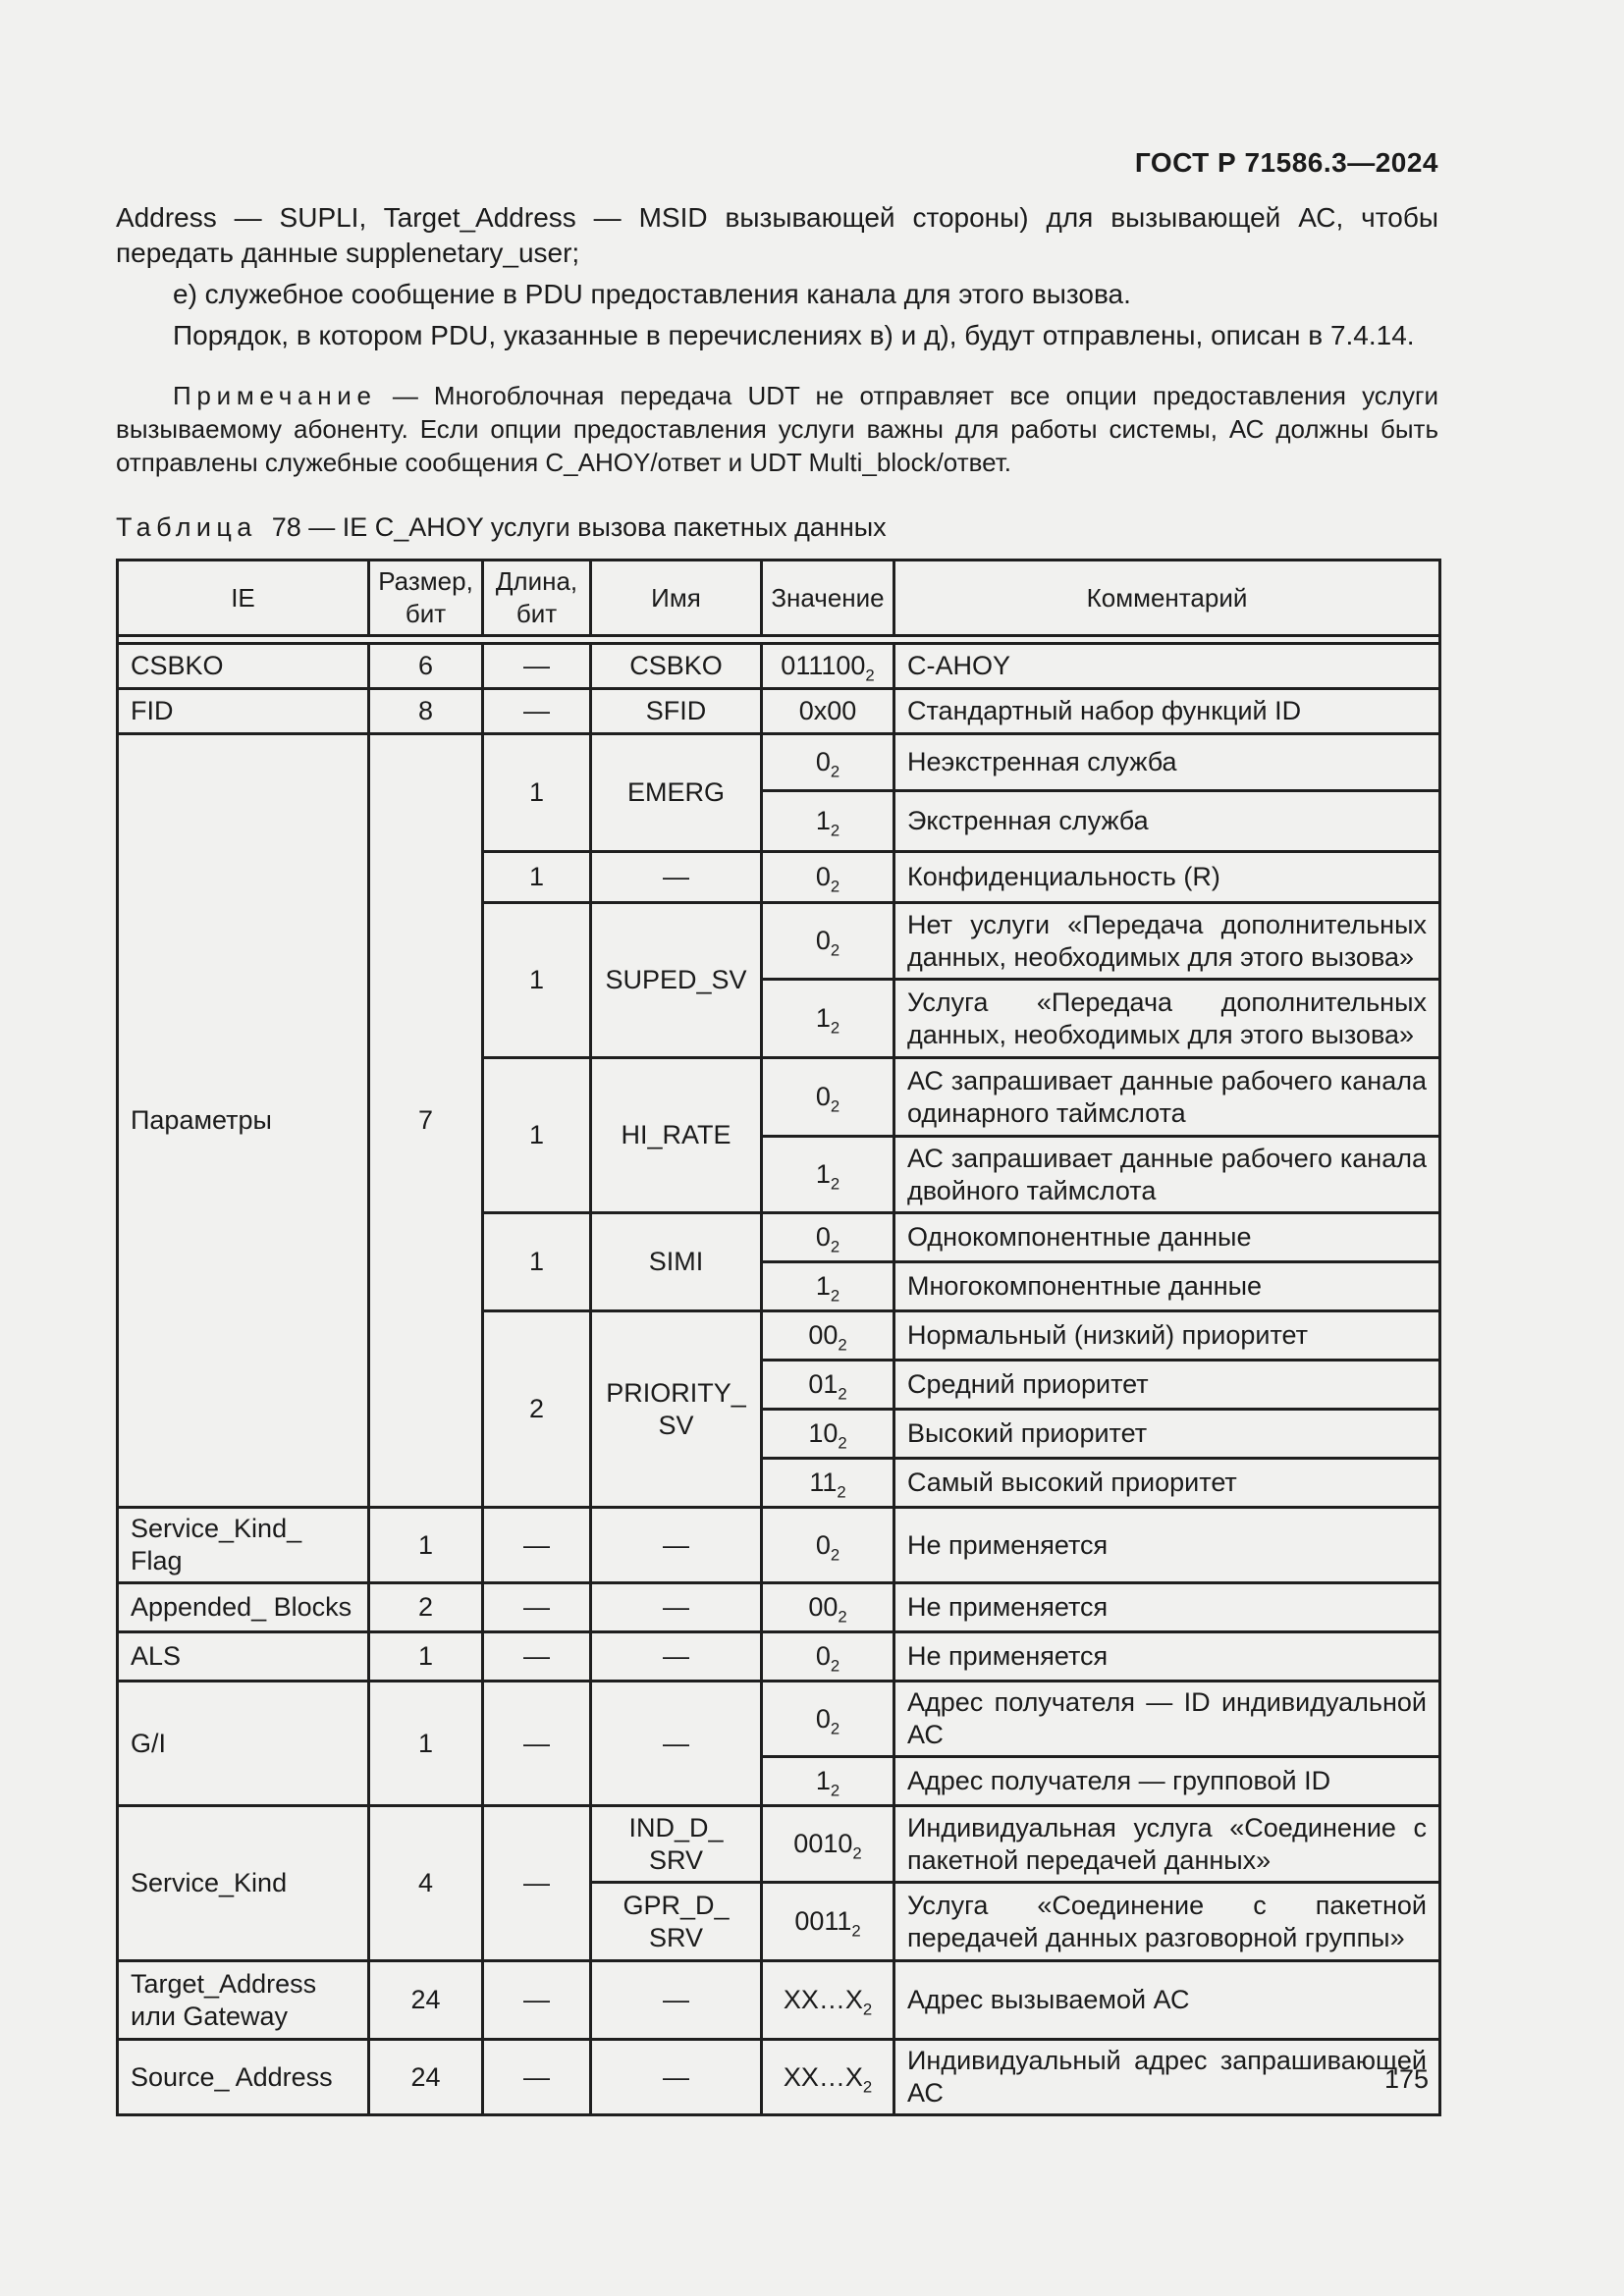 This screenshot has height=2296, width=1624. What do you see at coordinates (425, 1656) in the screenshot?
I see `cell-size: 1` at bounding box center [425, 1656].